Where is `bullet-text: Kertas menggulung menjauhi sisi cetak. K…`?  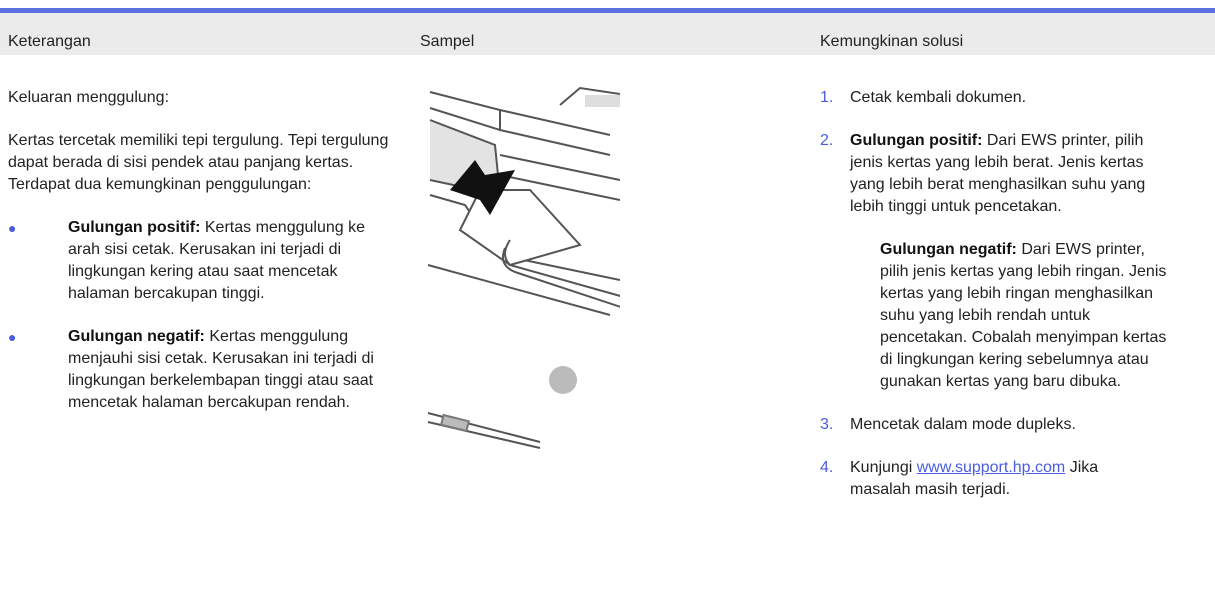 bullet-text: Kertas menggulung menjauhi sisi cetak. K… is located at coordinates (221, 369).